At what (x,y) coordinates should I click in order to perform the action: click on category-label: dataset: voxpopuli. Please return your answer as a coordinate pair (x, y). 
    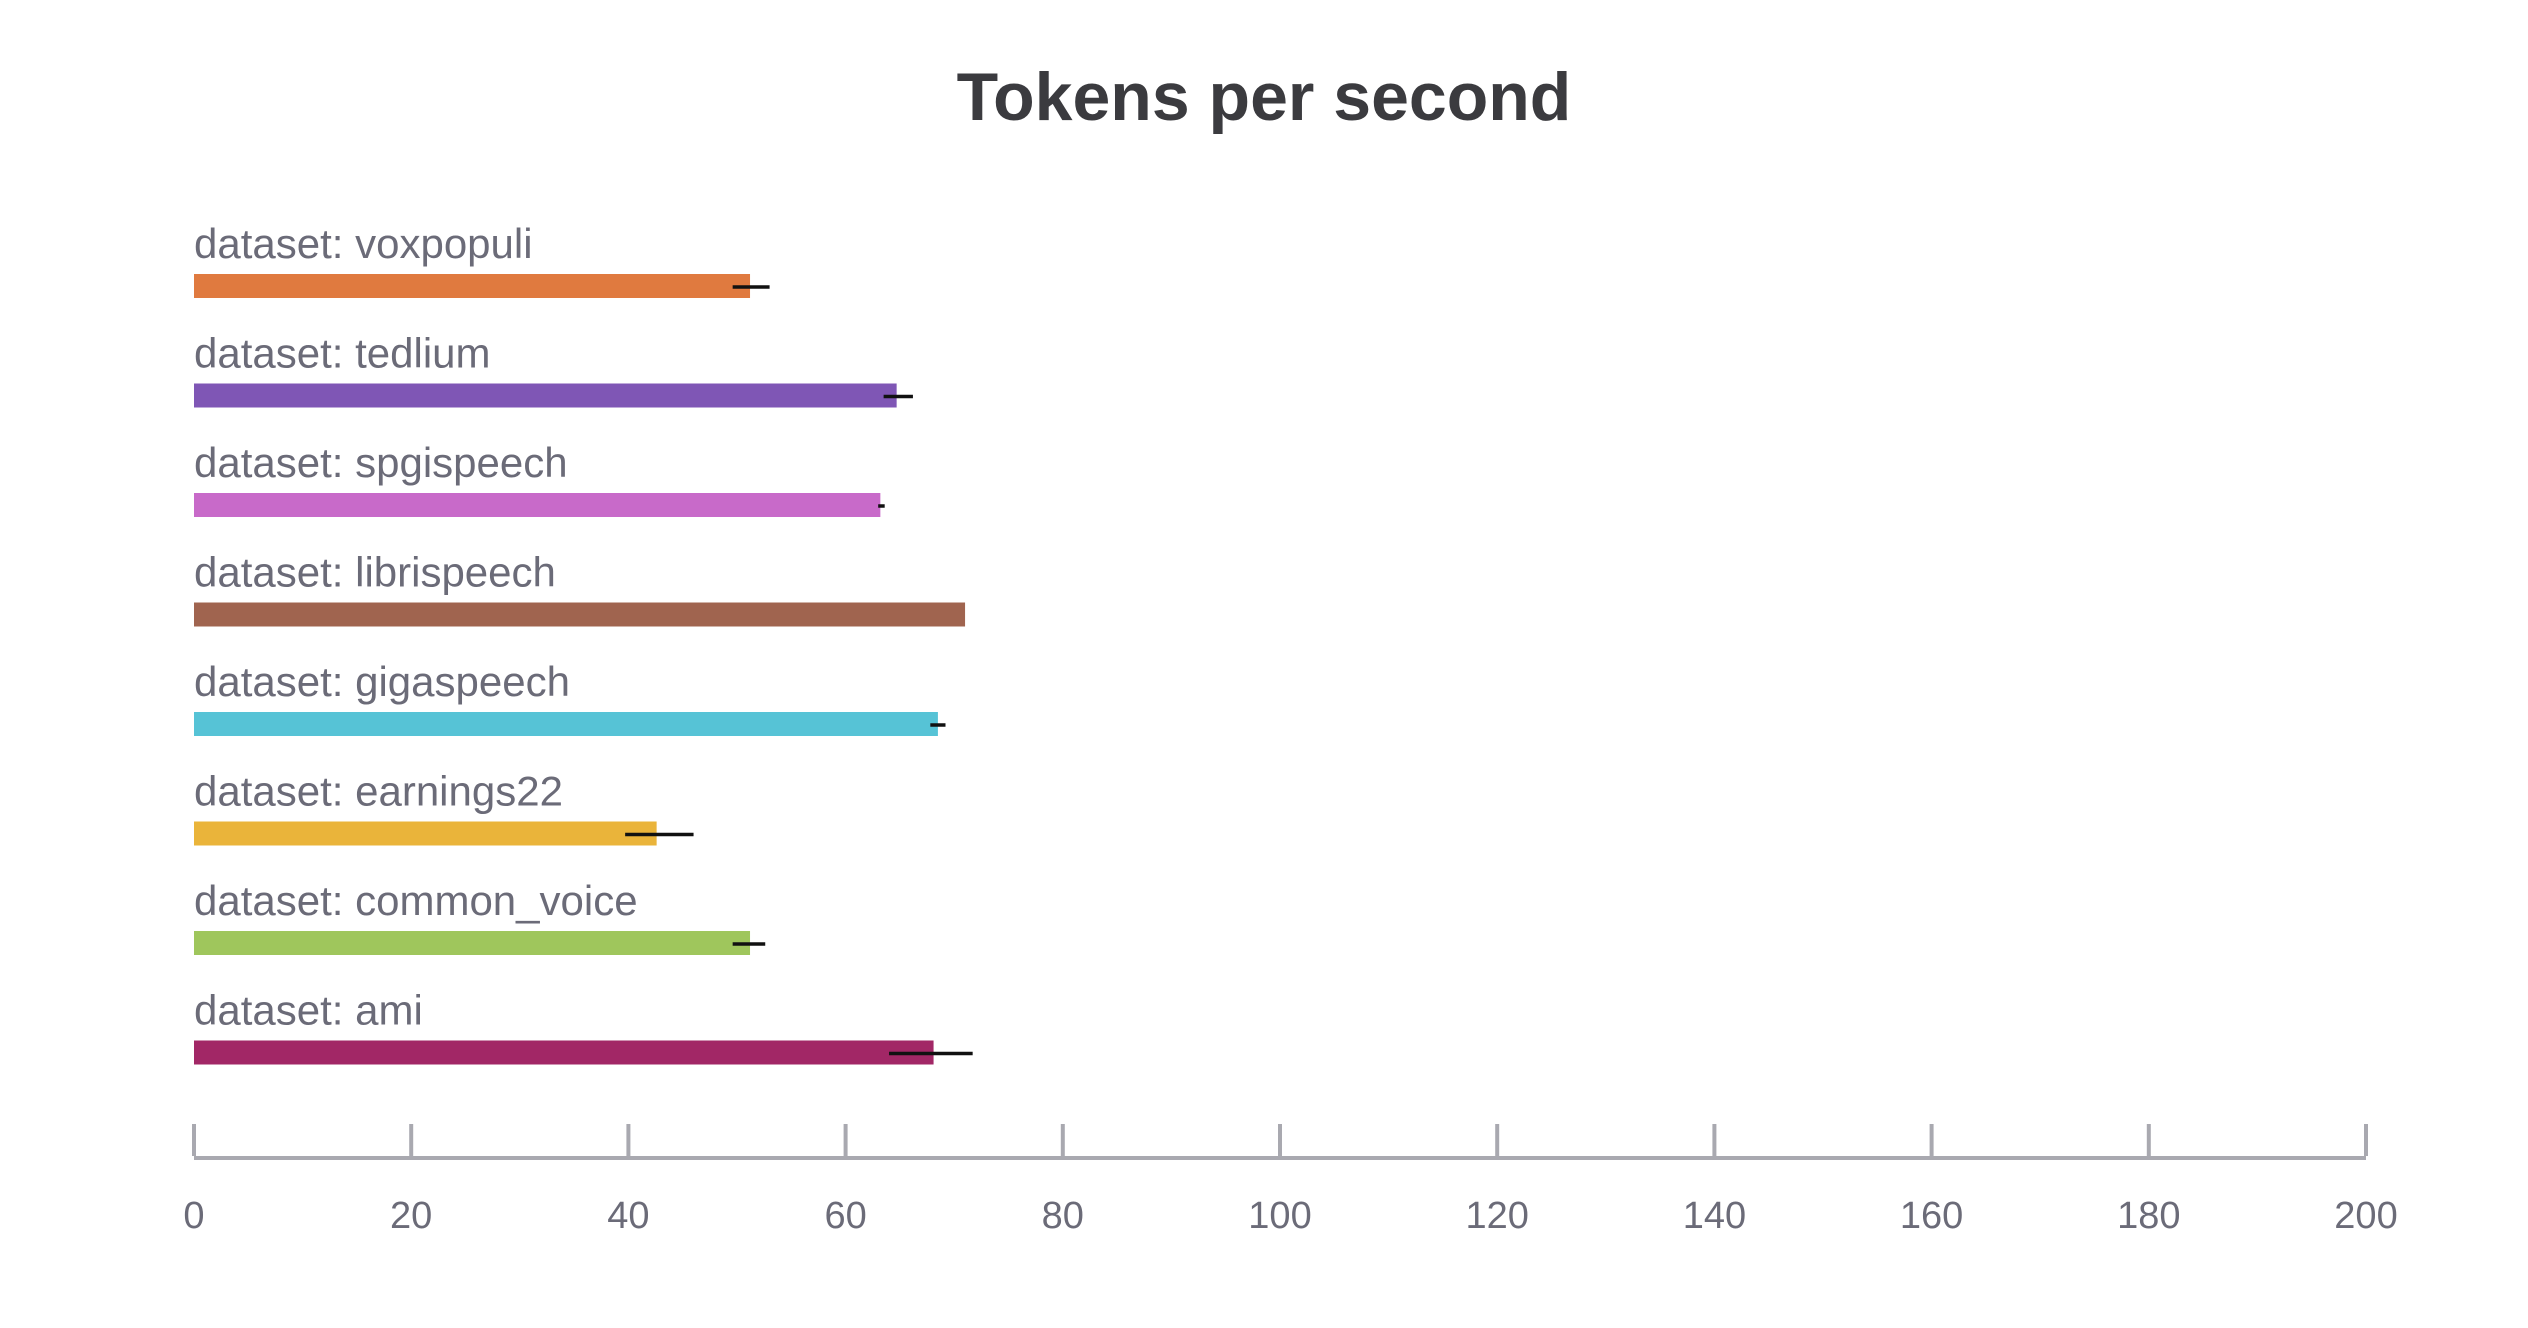
    Looking at the image, I should click on (363, 243).